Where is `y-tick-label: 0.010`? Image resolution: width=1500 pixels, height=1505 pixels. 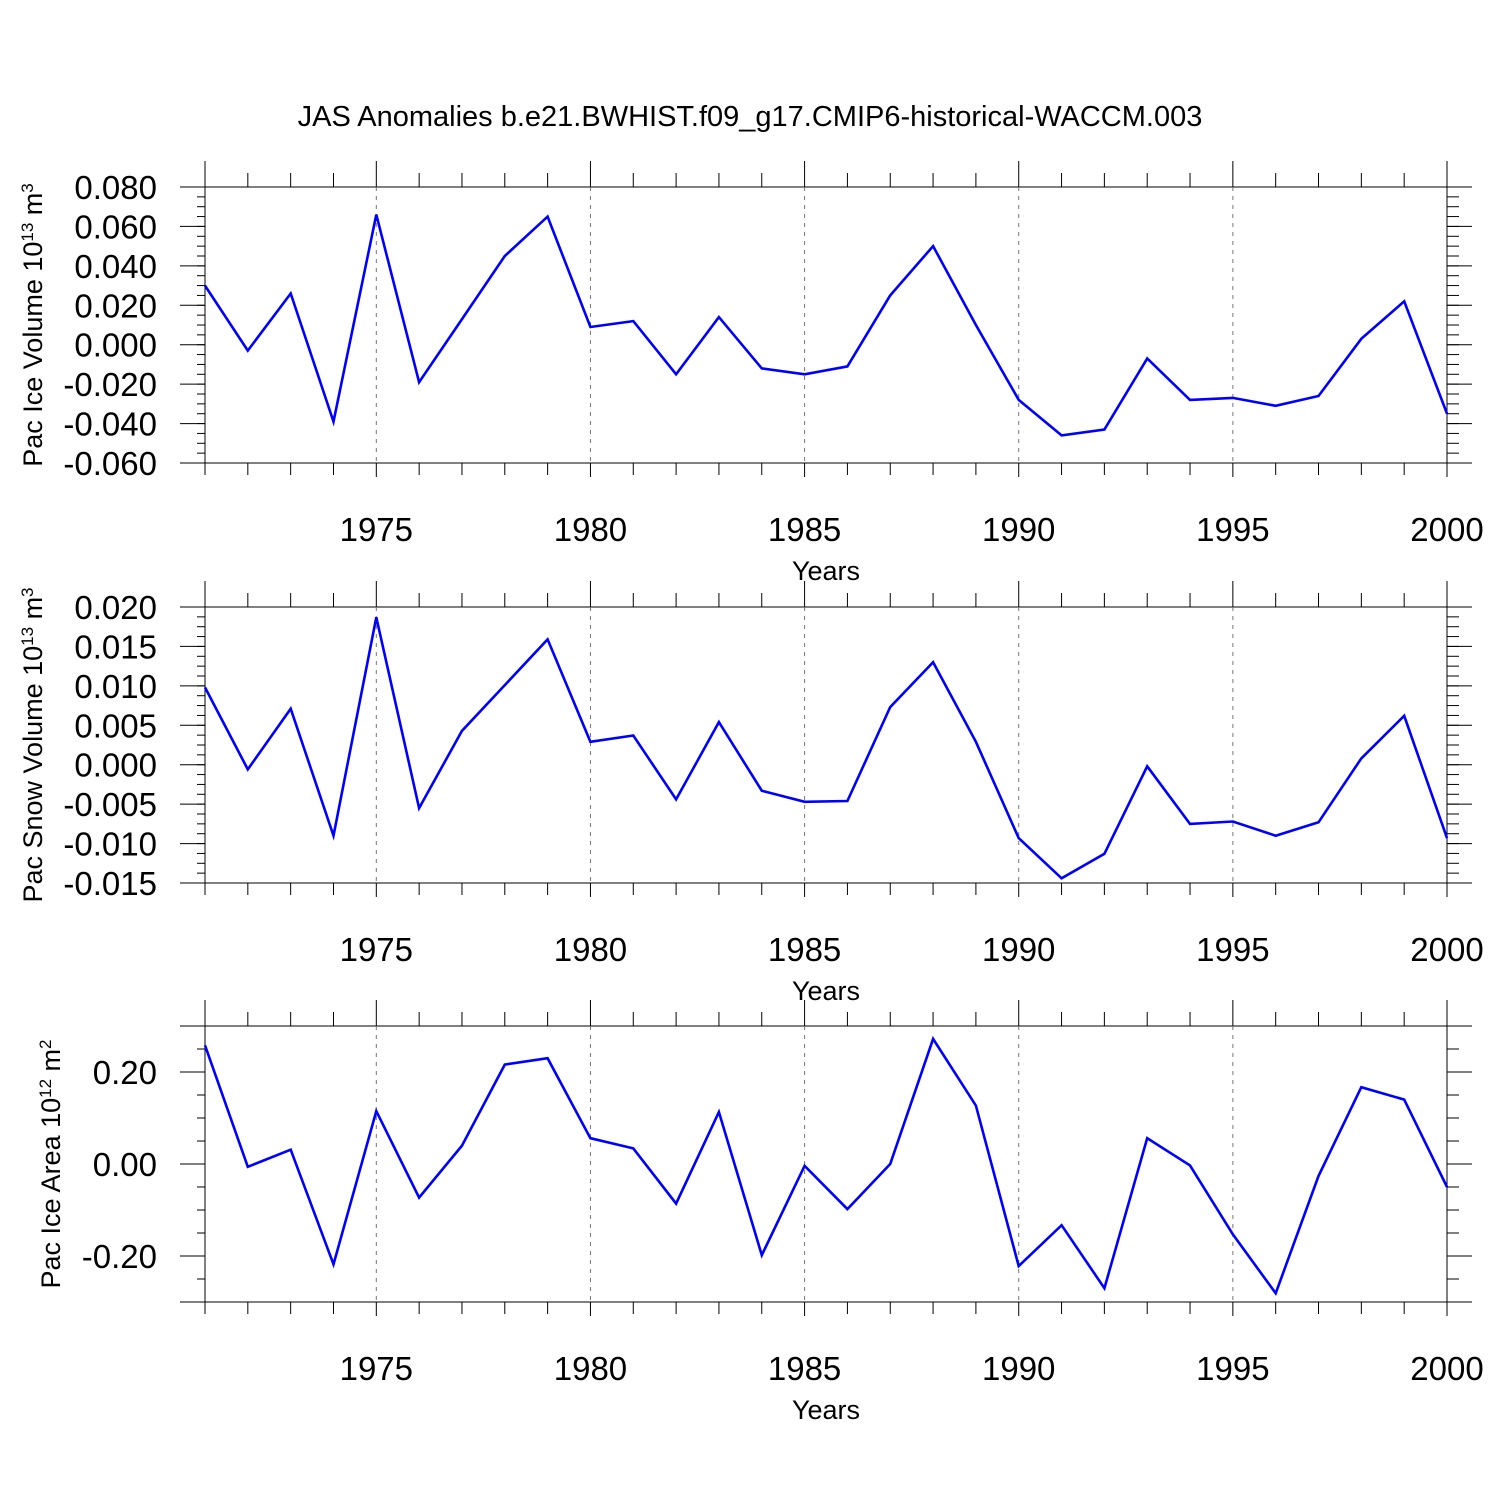 y-tick-label: 0.010 is located at coordinates (115, 686).